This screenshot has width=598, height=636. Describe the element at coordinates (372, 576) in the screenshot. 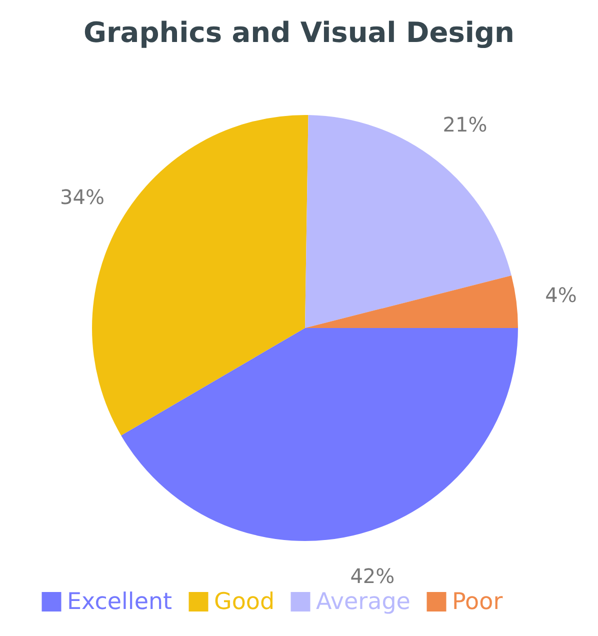

I see `data-label: 42%` at that location.